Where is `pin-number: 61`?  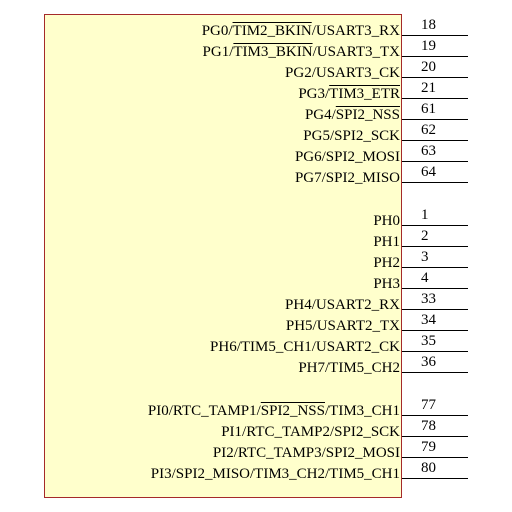 pin-number: 61 is located at coordinates (428, 109).